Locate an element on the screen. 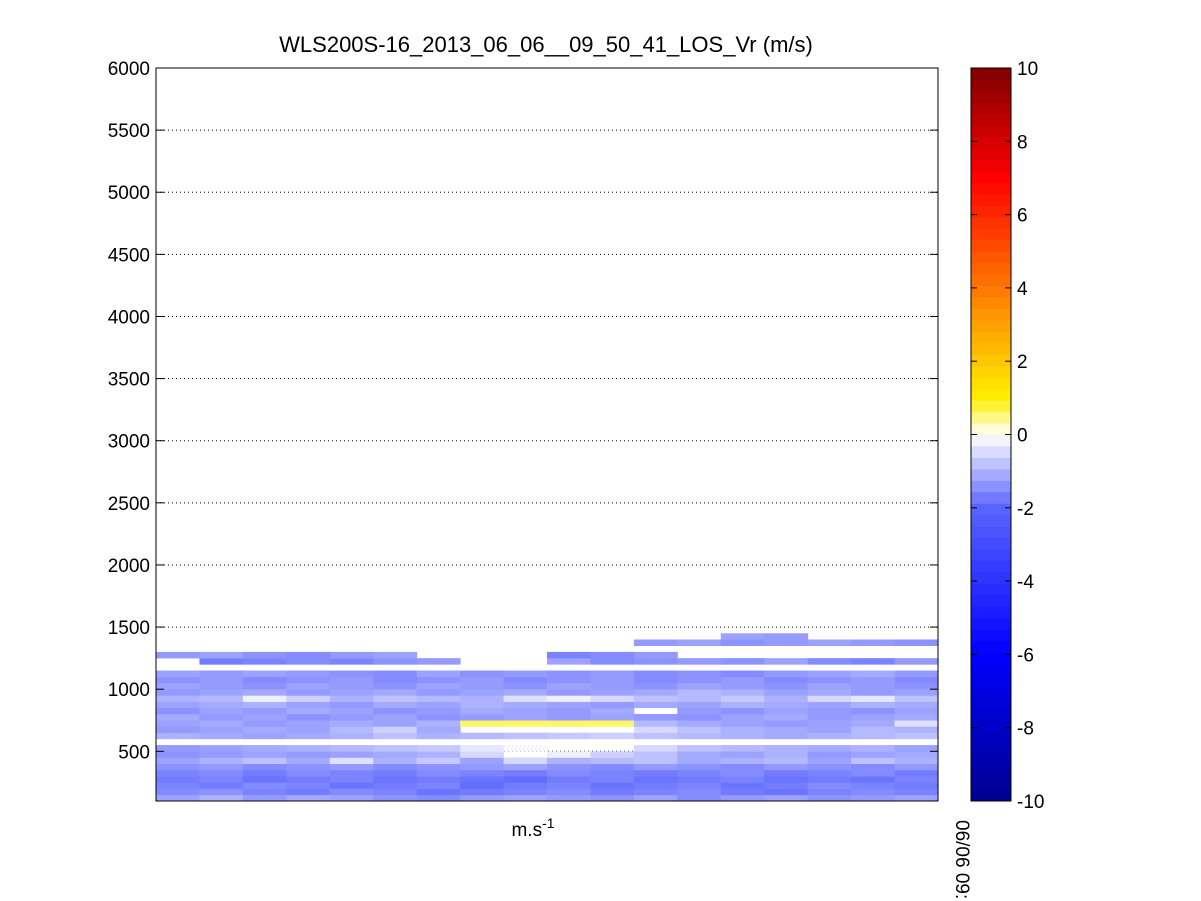  y-tick-label: 4000 is located at coordinates (129, 317).